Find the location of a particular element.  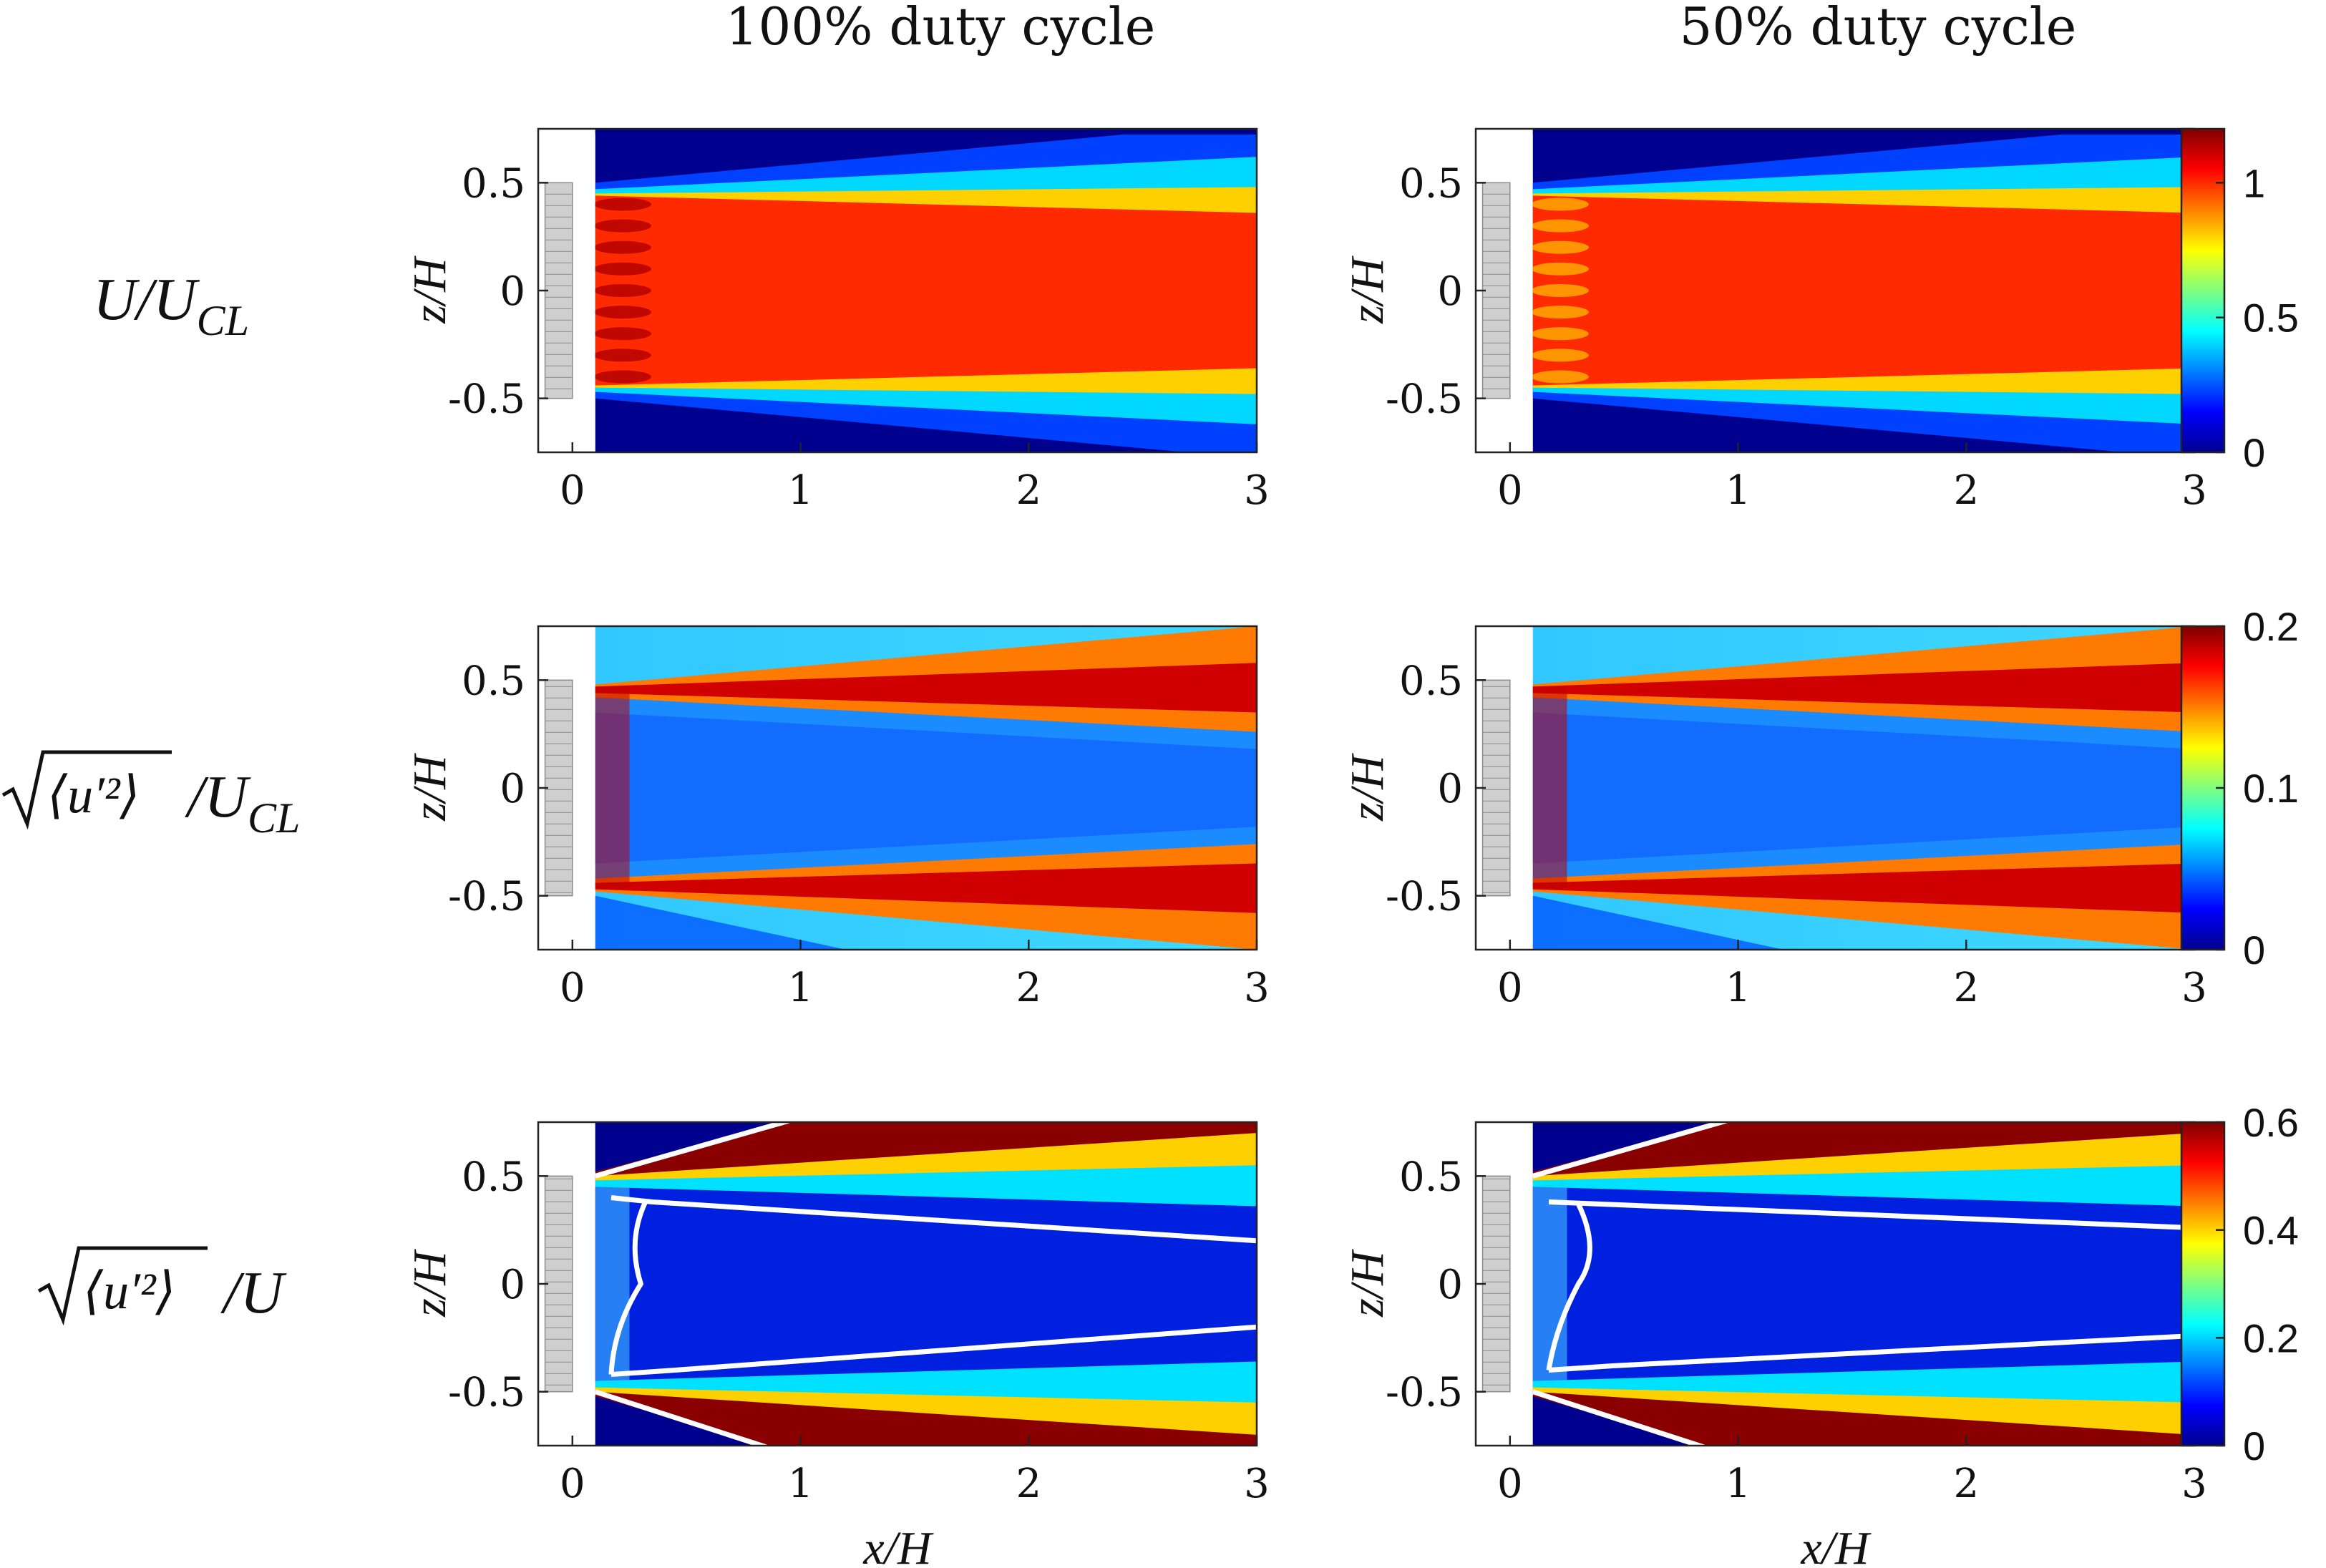

colorbar-tick-label: 0.5 is located at coordinates (2271, 318).